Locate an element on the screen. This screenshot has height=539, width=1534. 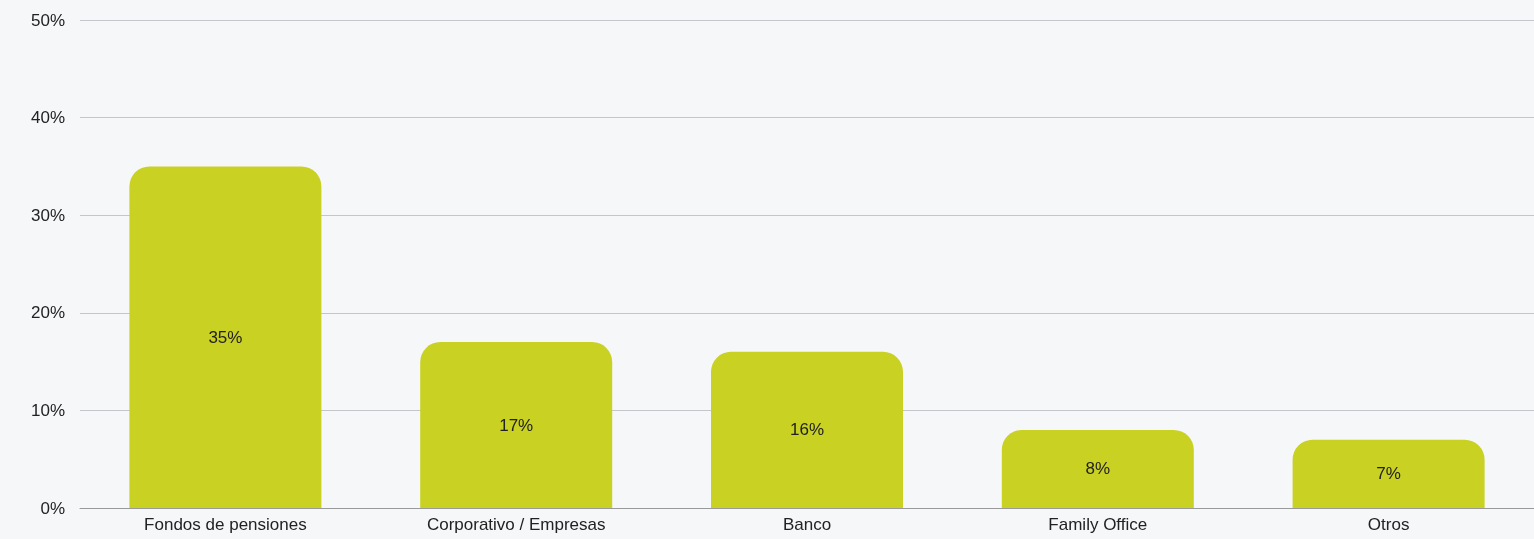
y-tick-label: 40% is located at coordinates (47, 118).